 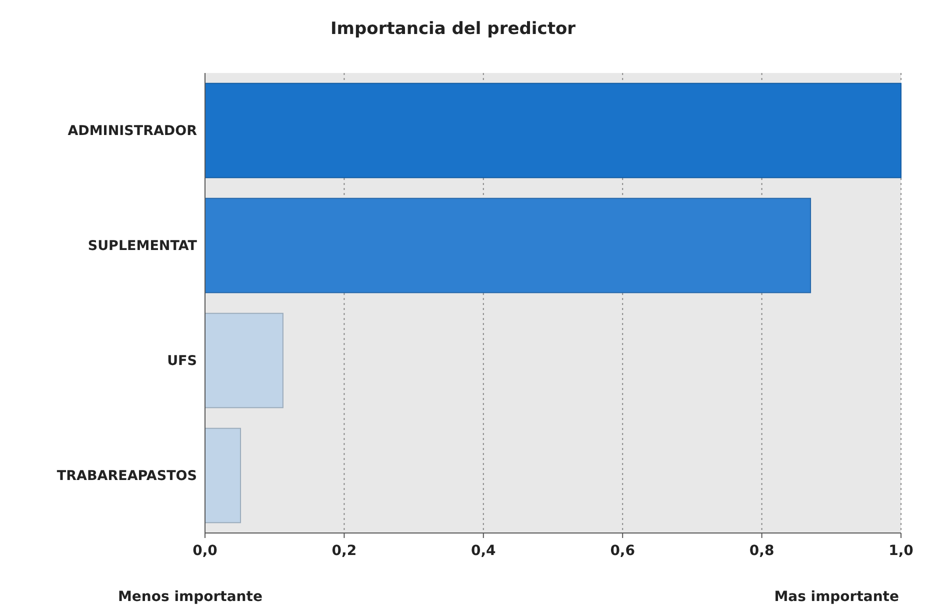 I want to click on y-tick-label: ADMINISTRADOR, so click(x=133, y=131).